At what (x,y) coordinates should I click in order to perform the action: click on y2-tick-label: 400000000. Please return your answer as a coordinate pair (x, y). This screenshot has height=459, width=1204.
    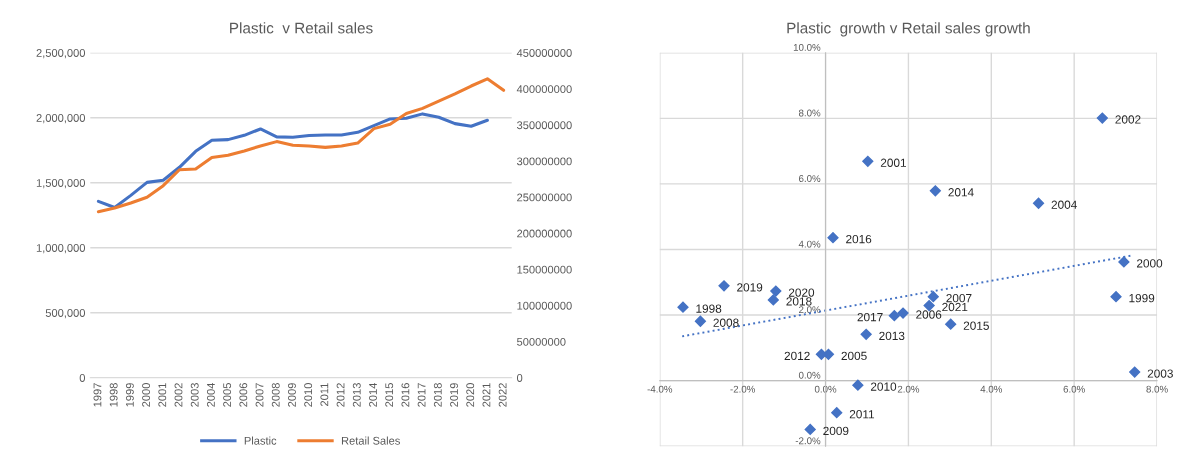
    Looking at the image, I should click on (544, 89).